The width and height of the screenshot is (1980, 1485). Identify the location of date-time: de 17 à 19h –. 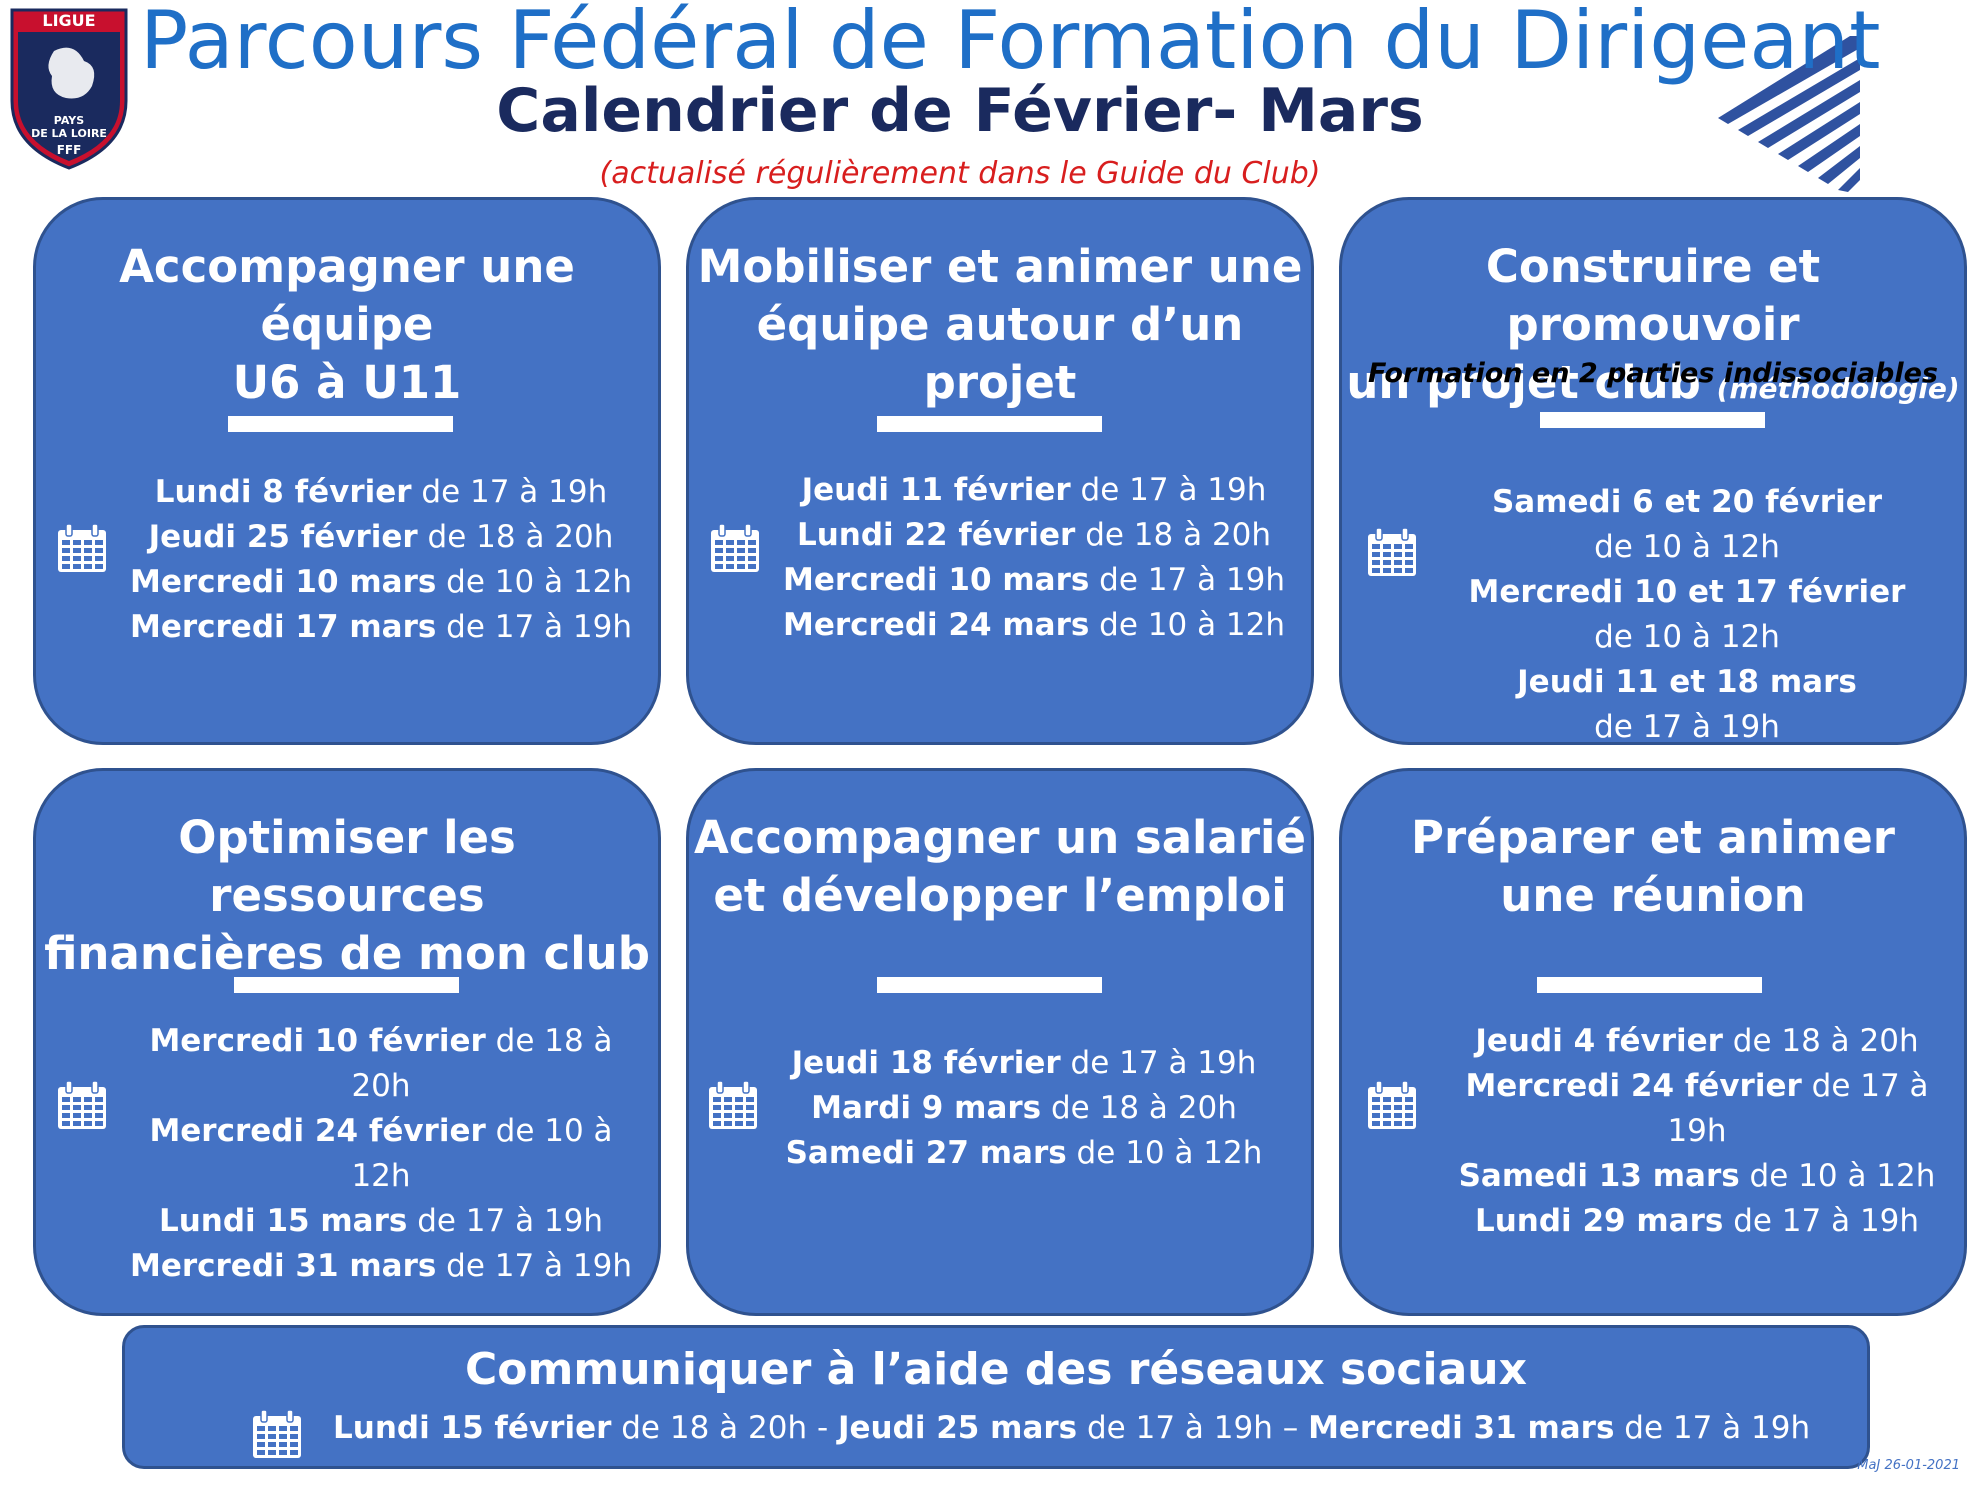
(1193, 1428).